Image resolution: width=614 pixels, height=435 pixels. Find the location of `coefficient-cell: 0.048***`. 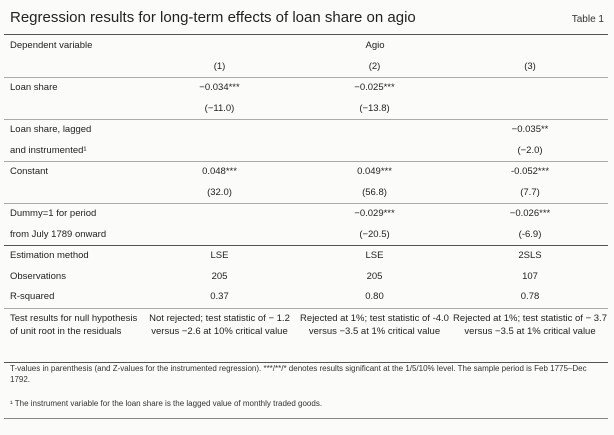

coefficient-cell: 0.048*** is located at coordinates (219, 171).